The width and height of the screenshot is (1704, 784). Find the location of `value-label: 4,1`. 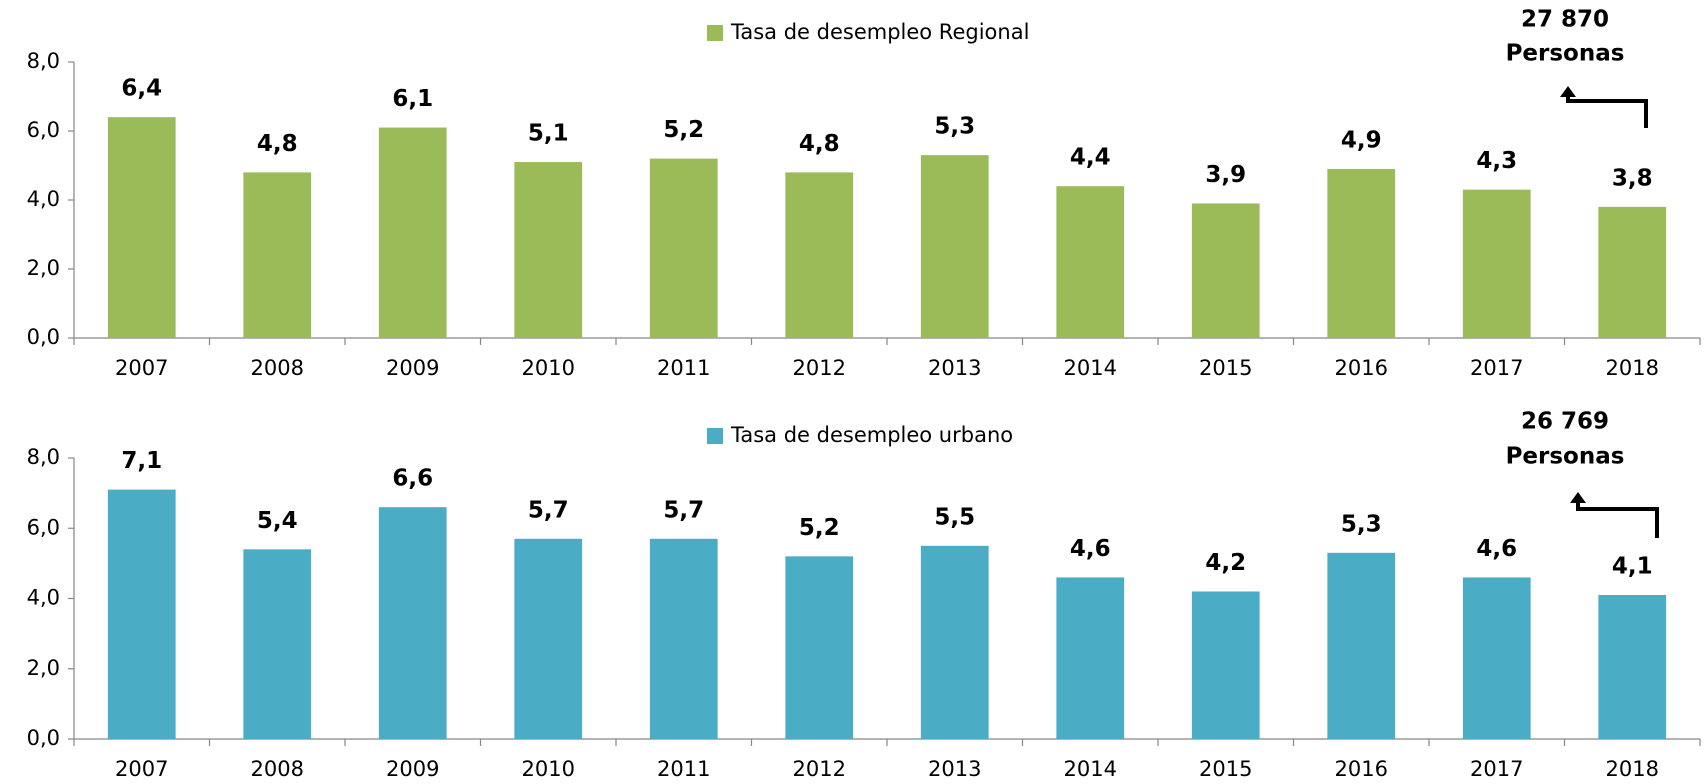

value-label: 4,1 is located at coordinates (1632, 566).